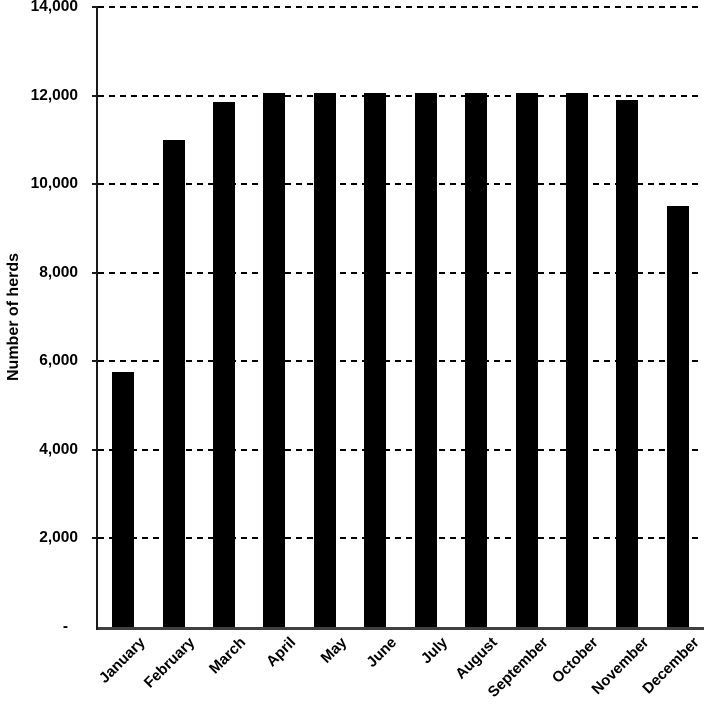  What do you see at coordinates (65, 626) in the screenshot?
I see `y-tick-label-0: -` at bounding box center [65, 626].